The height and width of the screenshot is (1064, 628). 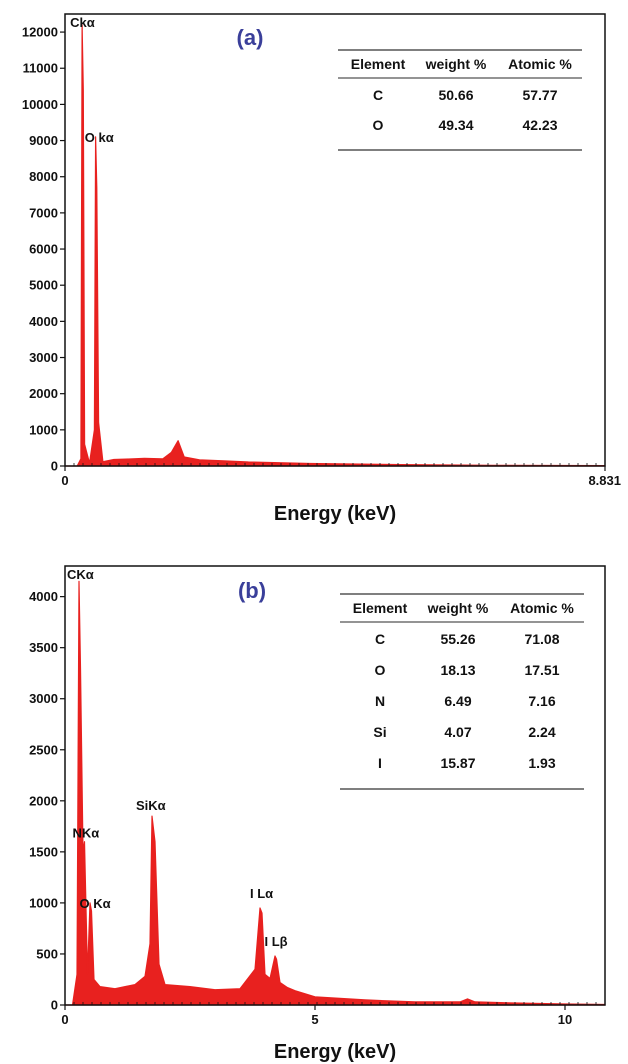 What do you see at coordinates (86, 833) in the screenshot?
I see `peak-label: NKα` at bounding box center [86, 833].